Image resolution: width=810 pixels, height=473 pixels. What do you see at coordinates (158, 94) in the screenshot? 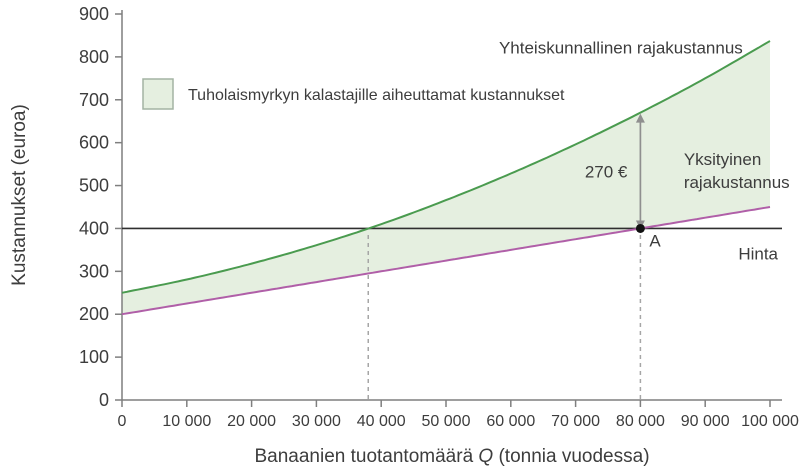
I see `legend-swatch` at bounding box center [158, 94].